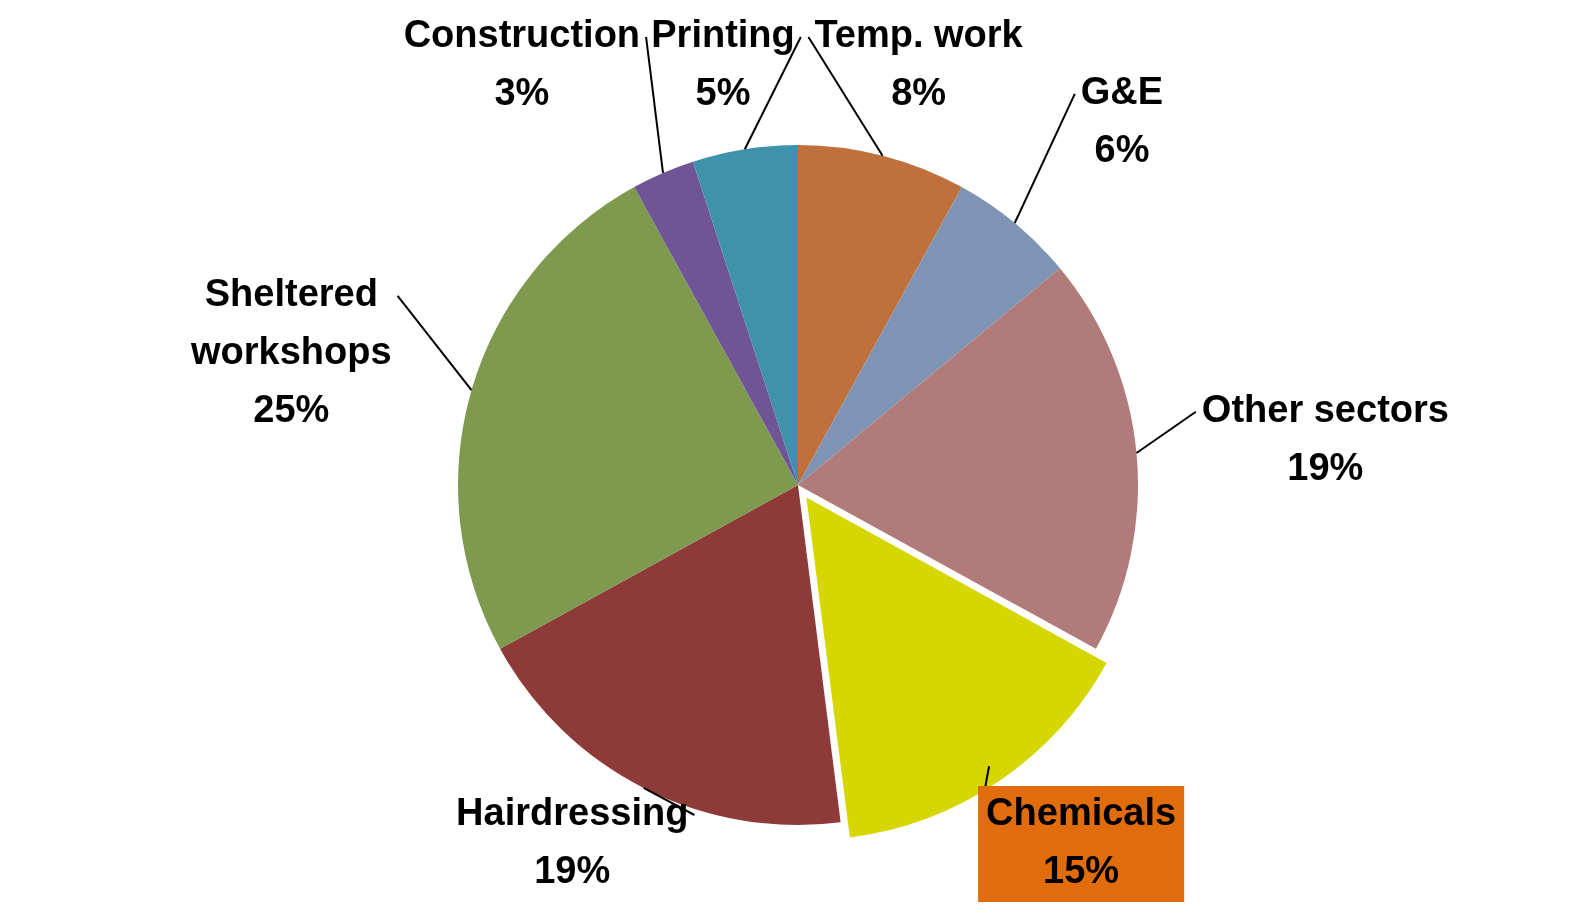 The image size is (1596, 910). I want to click on slice-label: Hairdressing, so click(572, 812).